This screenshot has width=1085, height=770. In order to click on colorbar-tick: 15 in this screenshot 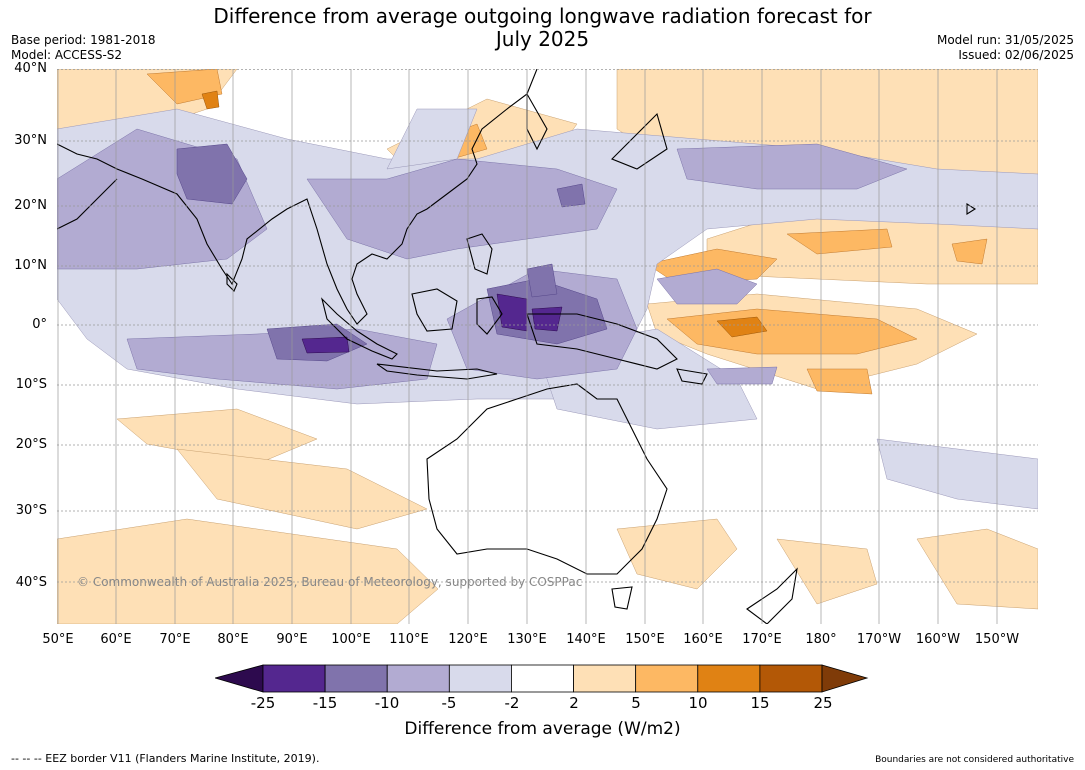, I will do `click(760, 703)`.